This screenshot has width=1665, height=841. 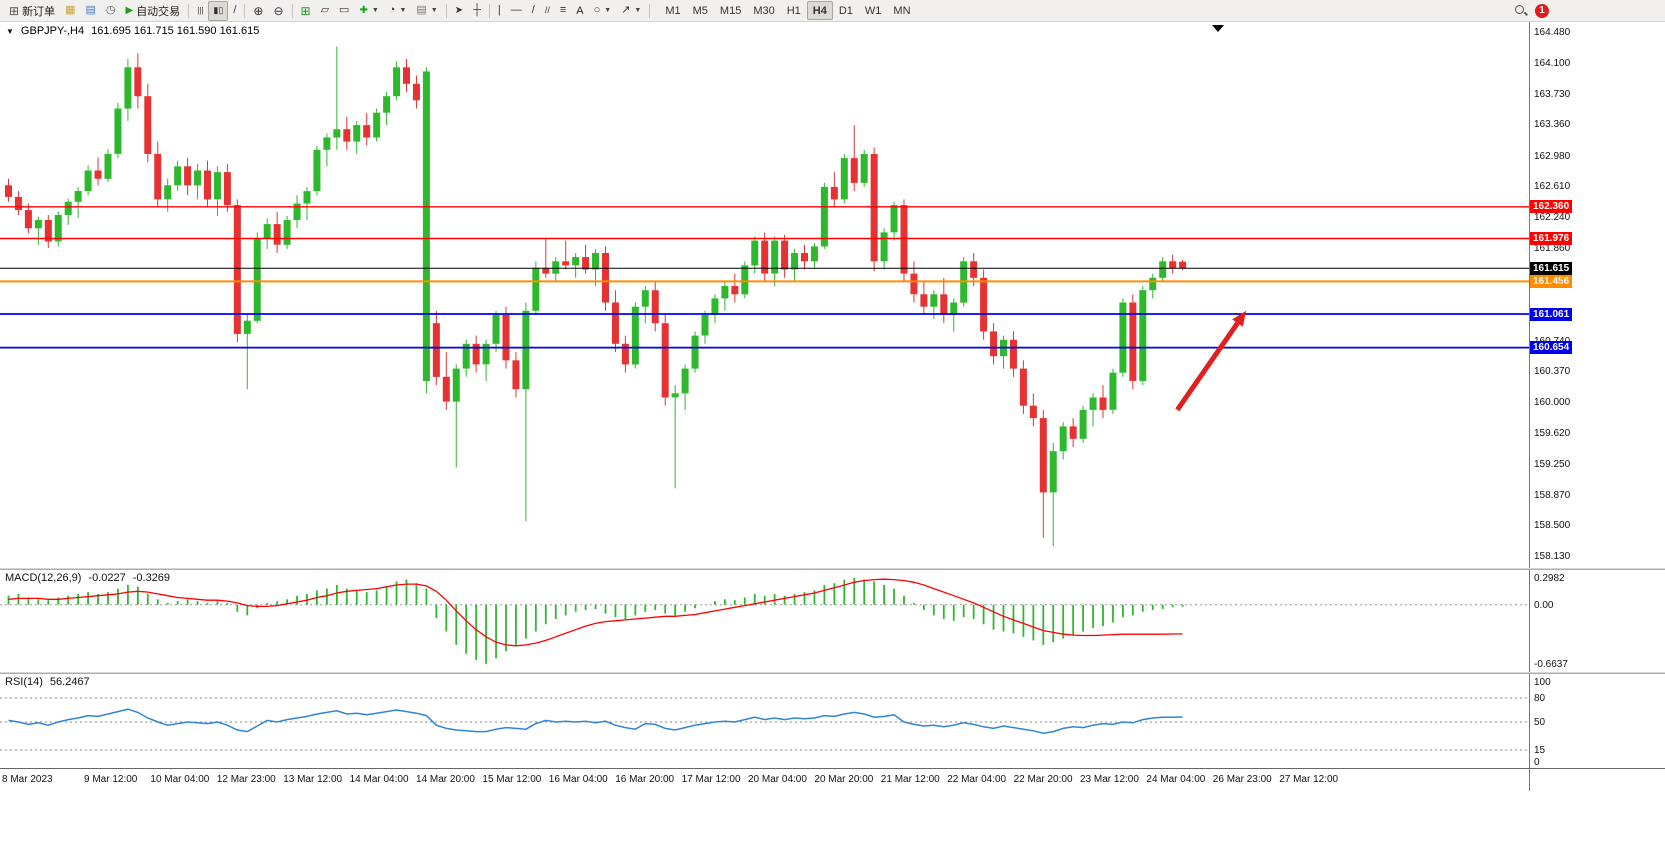 What do you see at coordinates (844, 779) in the screenshot?
I see `time-axis-label: 20 Mar 20:00` at bounding box center [844, 779].